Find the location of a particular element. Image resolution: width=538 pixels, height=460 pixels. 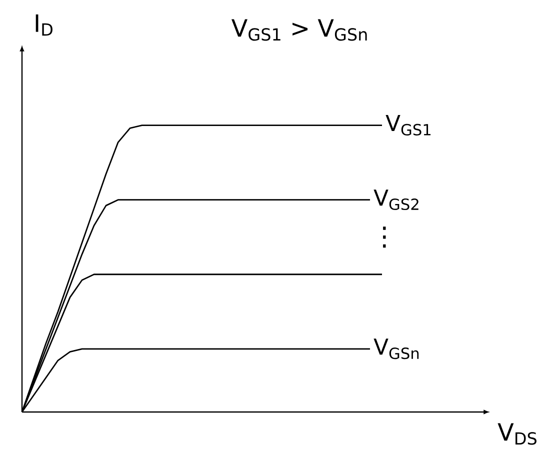

annotation: ⋮ is located at coordinates (384, 237).